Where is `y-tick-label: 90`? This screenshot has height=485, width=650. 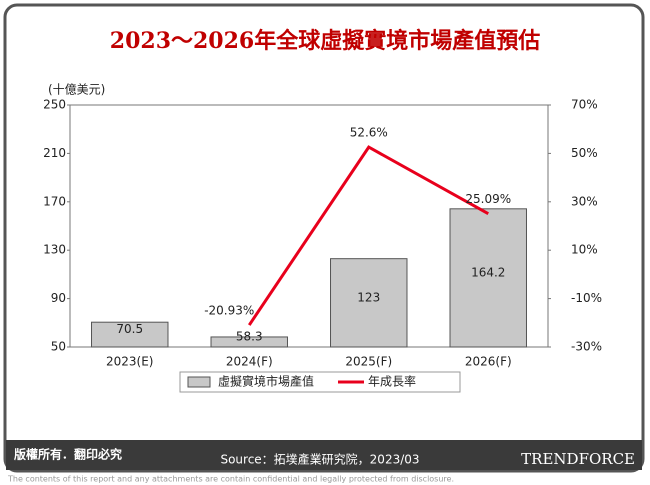
y-tick-label: 90 is located at coordinates (58, 298).